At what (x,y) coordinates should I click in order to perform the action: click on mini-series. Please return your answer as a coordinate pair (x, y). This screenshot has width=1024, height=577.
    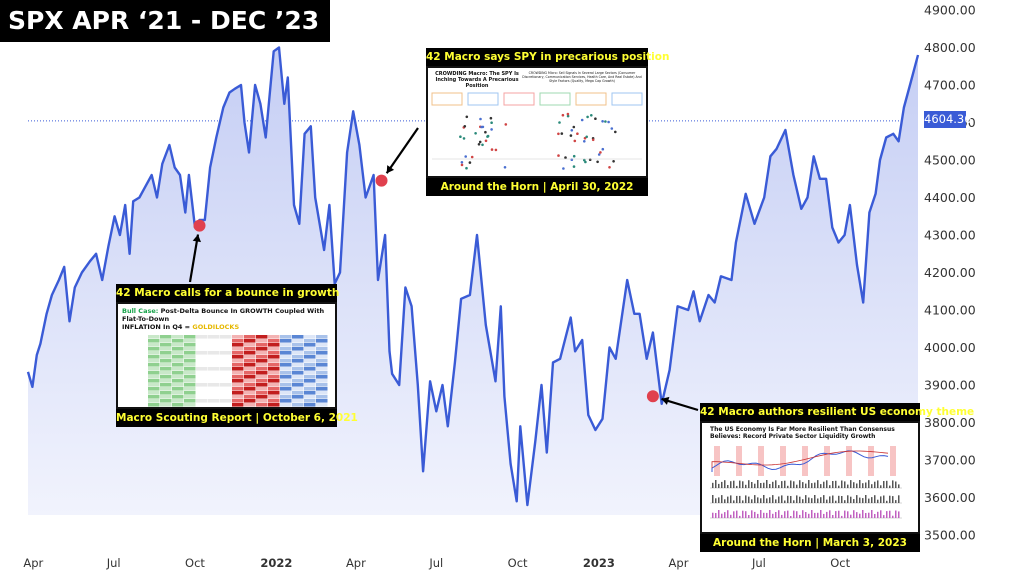
    Looking at the image, I should click on (800, 461).